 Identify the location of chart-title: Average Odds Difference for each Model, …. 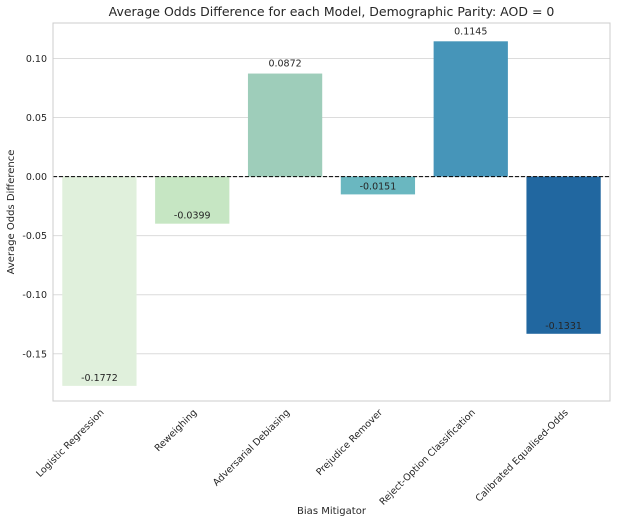
(332, 11).